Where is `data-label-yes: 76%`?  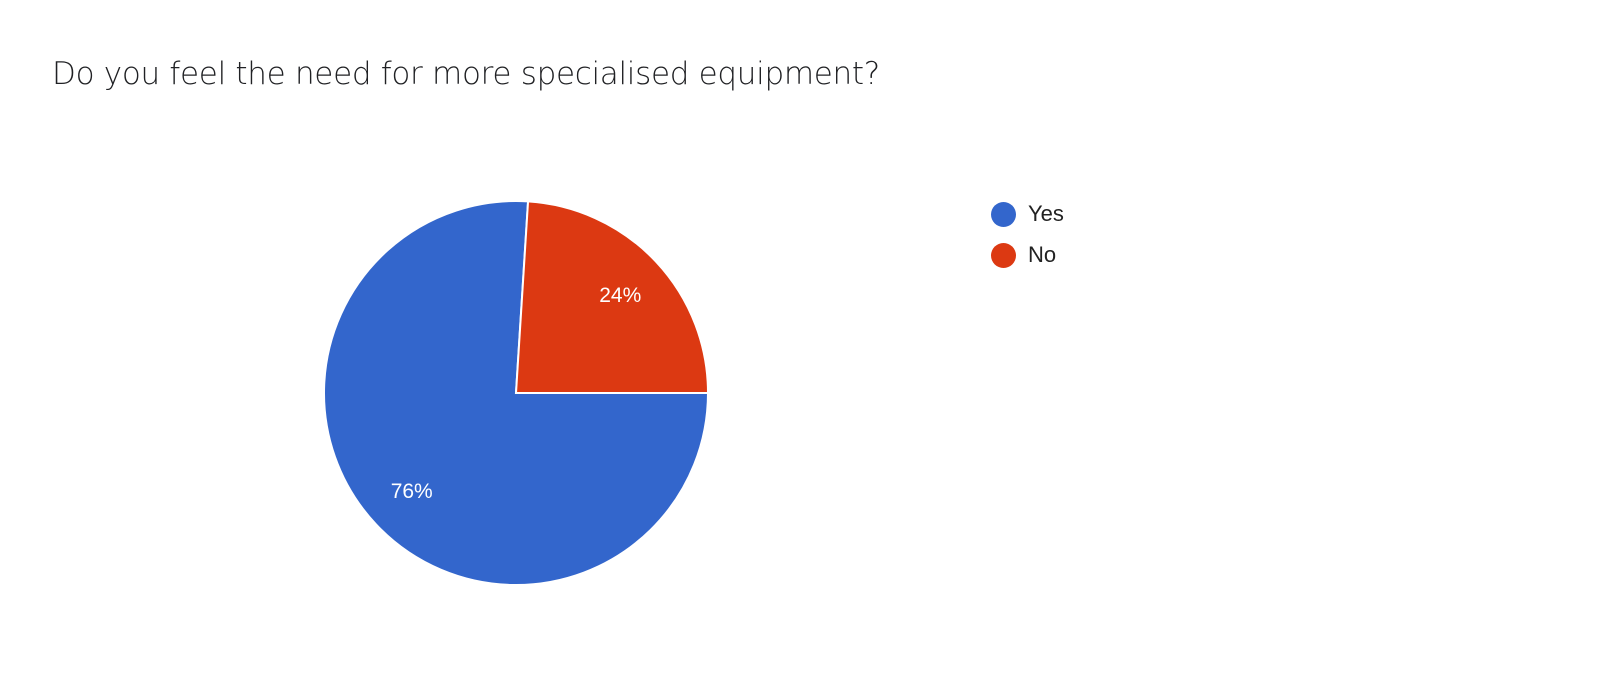 data-label-yes: 76% is located at coordinates (412, 491).